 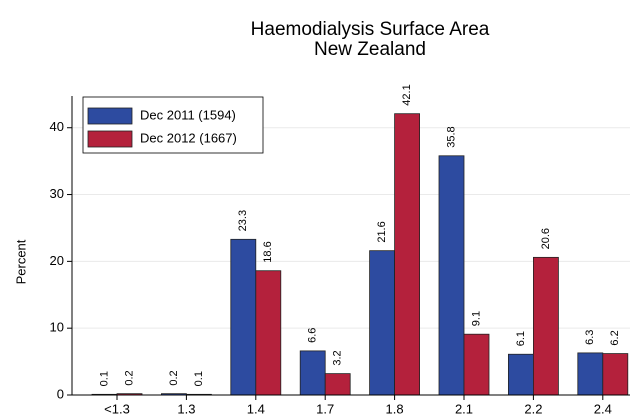 I want to click on x-tick-label: 1.4, so click(x=256, y=408).